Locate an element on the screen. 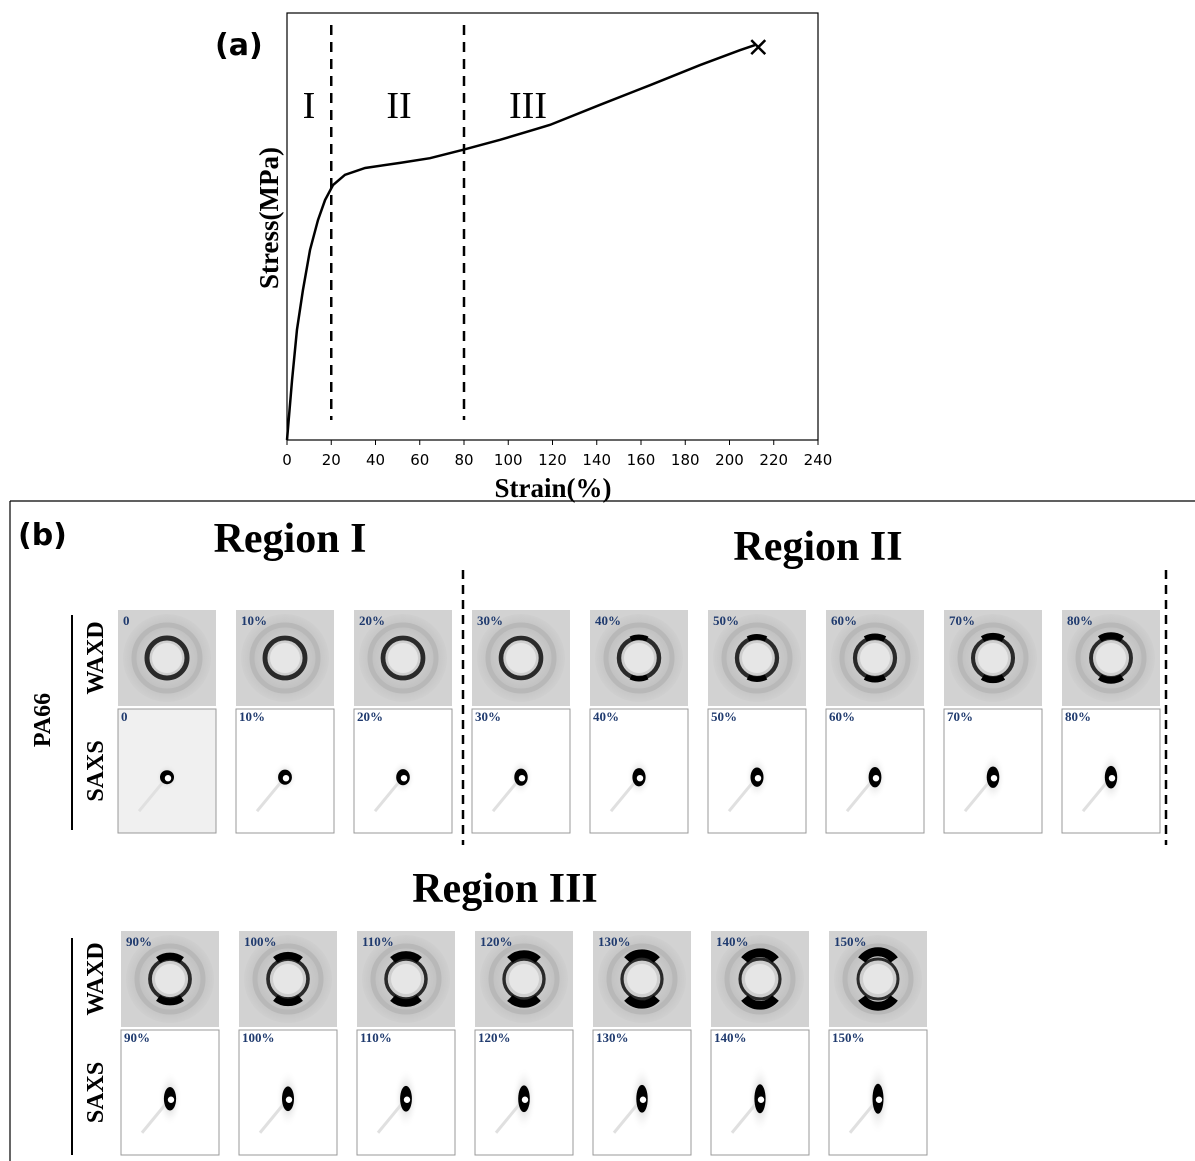 This screenshot has height=1161, width=1195. panel-label: (a) is located at coordinates (239, 45).